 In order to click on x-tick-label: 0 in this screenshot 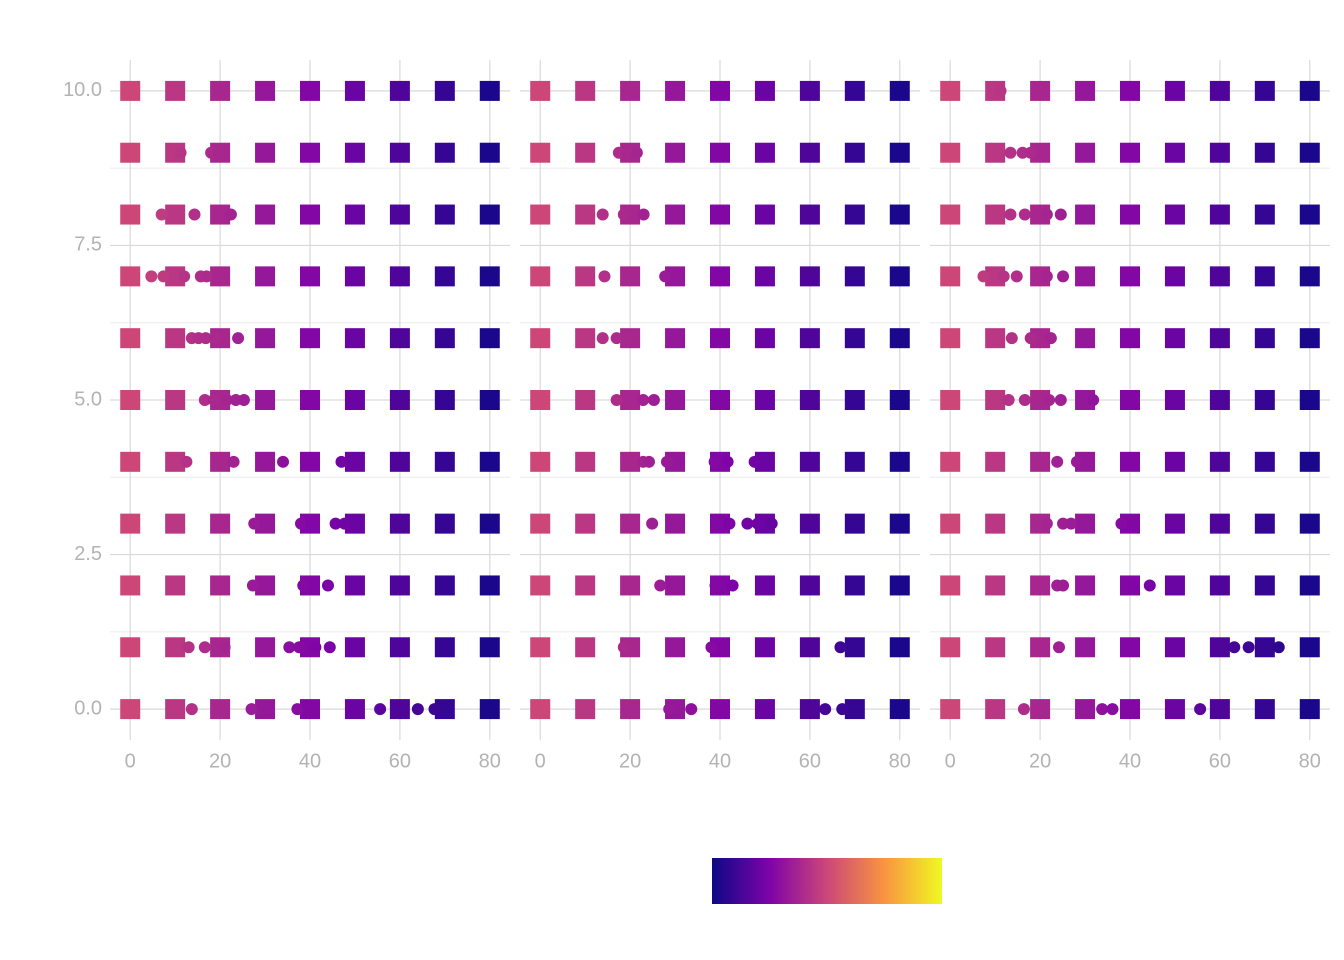, I will do `click(130, 761)`.